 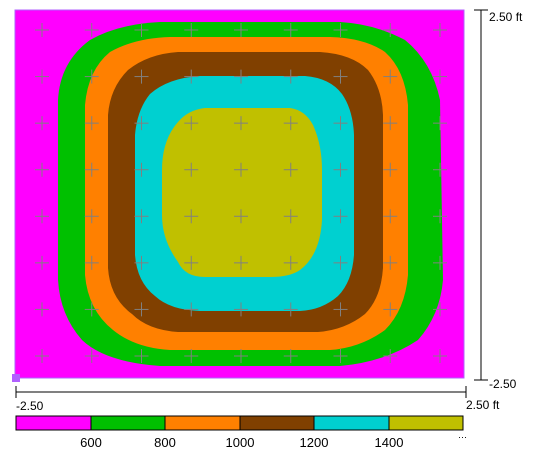 I want to click on x-axis-min-label: -2.50, so click(x=30, y=406).